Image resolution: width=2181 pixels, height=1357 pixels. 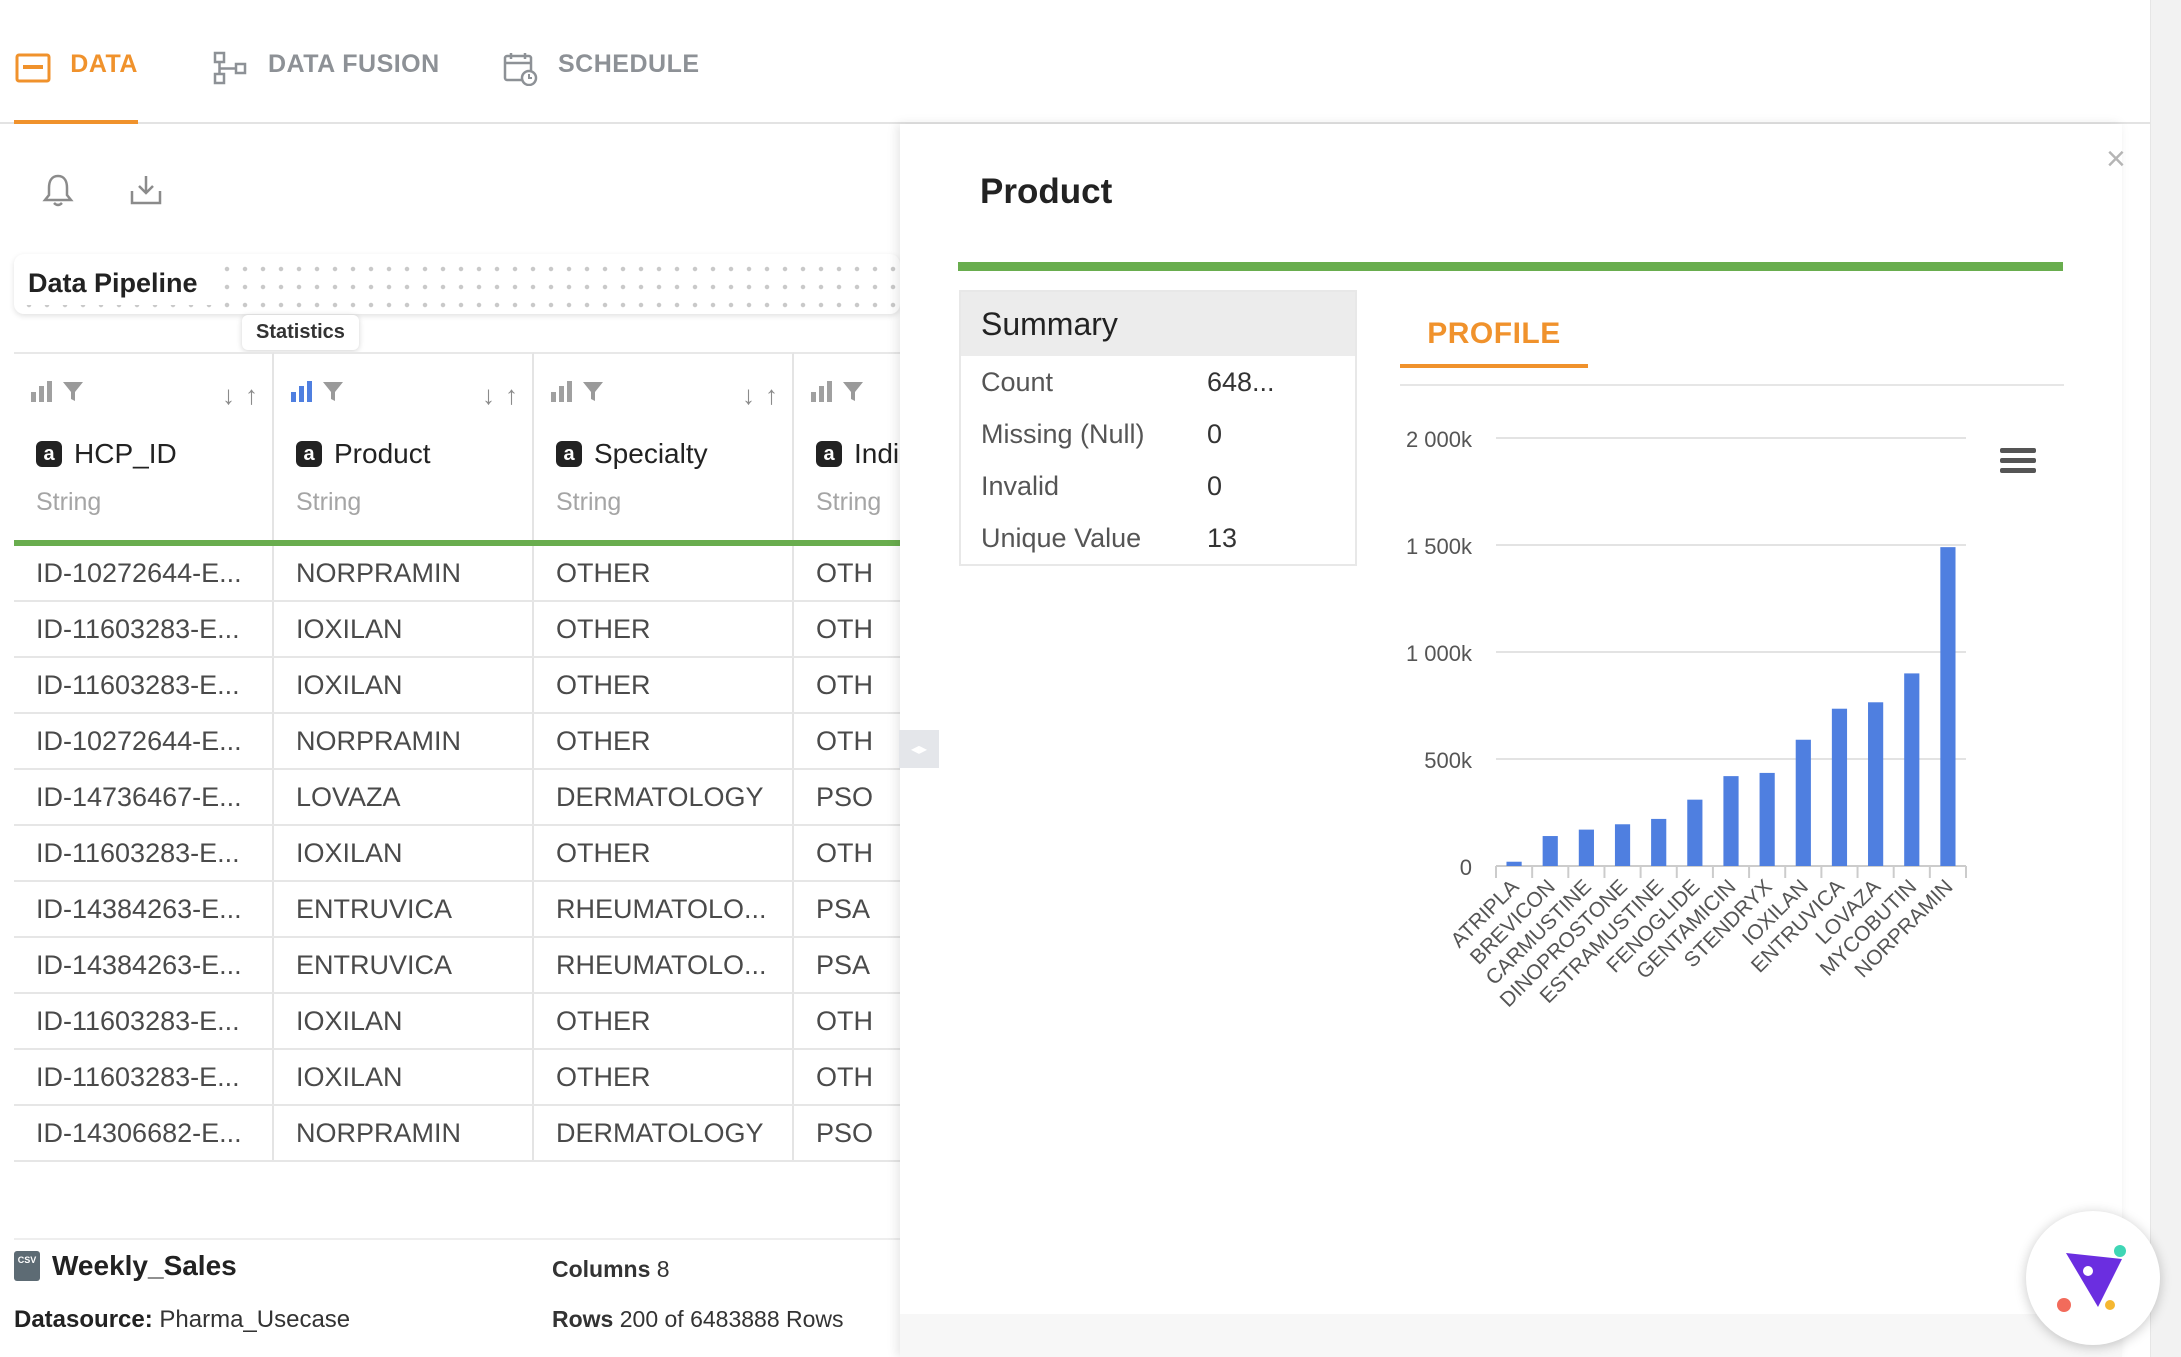 I want to click on table-row: ID-14736467-E... LOVAZA DERMATOLOGY PSO, so click(x=457, y=798).